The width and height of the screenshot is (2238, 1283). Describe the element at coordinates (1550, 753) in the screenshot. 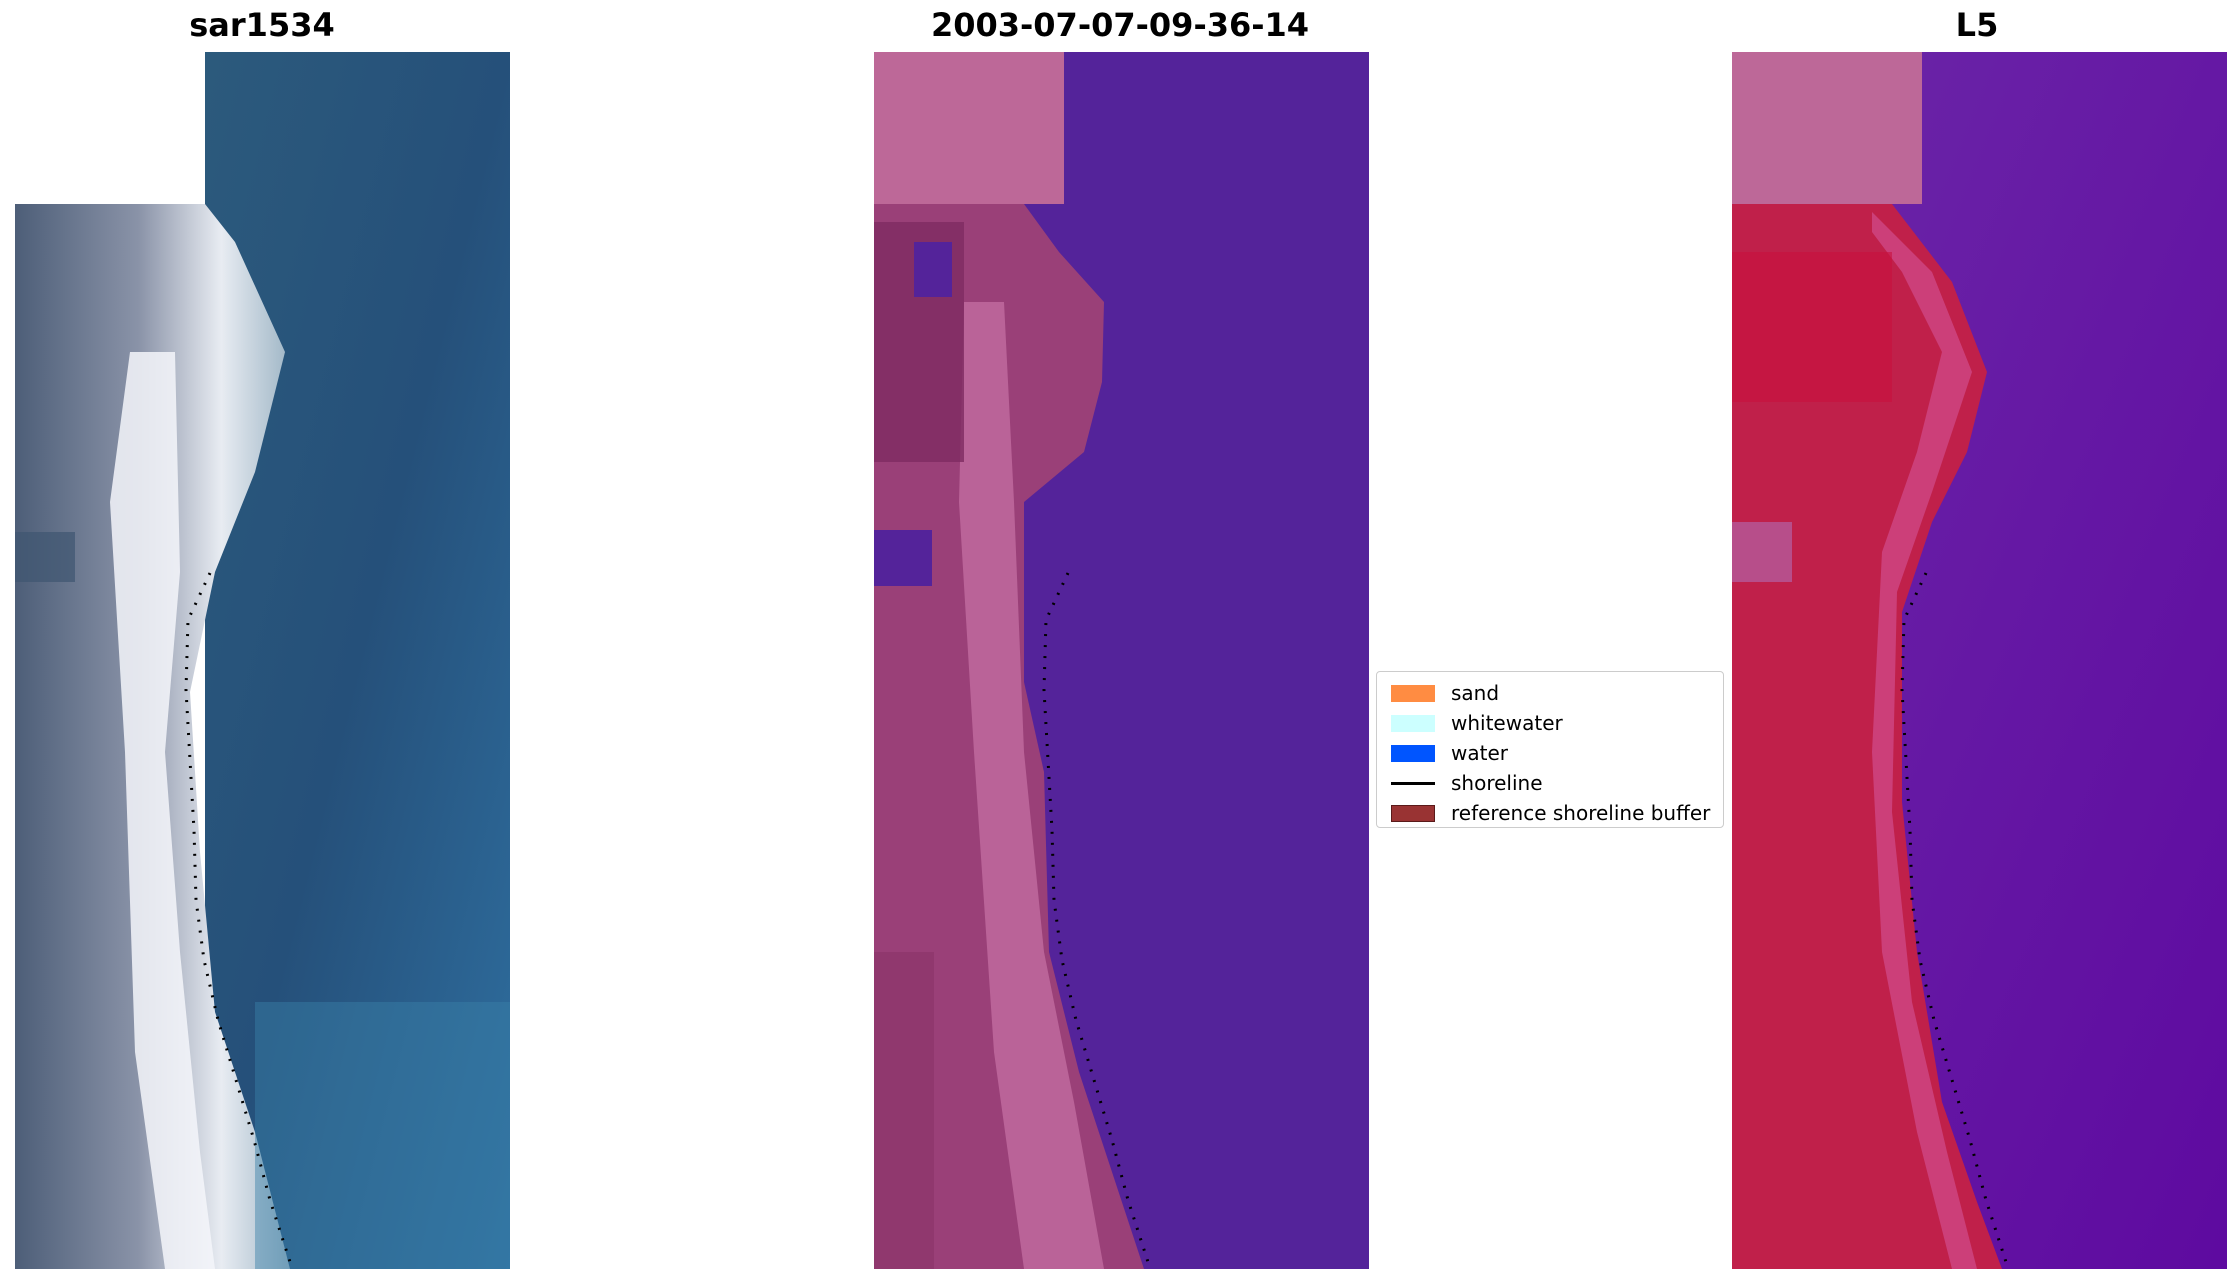

I see `legend-item-water: water` at that location.